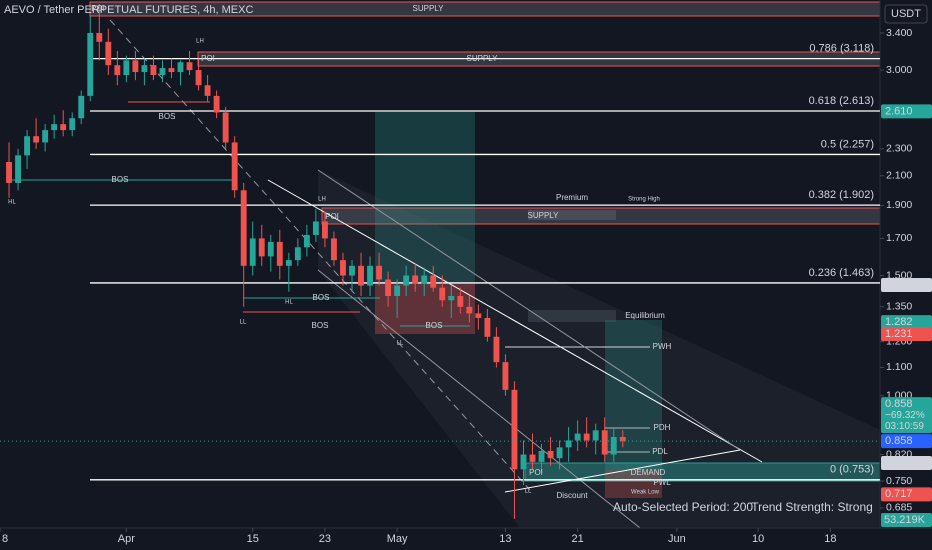  I want to click on trend-line, so click(622, 471).